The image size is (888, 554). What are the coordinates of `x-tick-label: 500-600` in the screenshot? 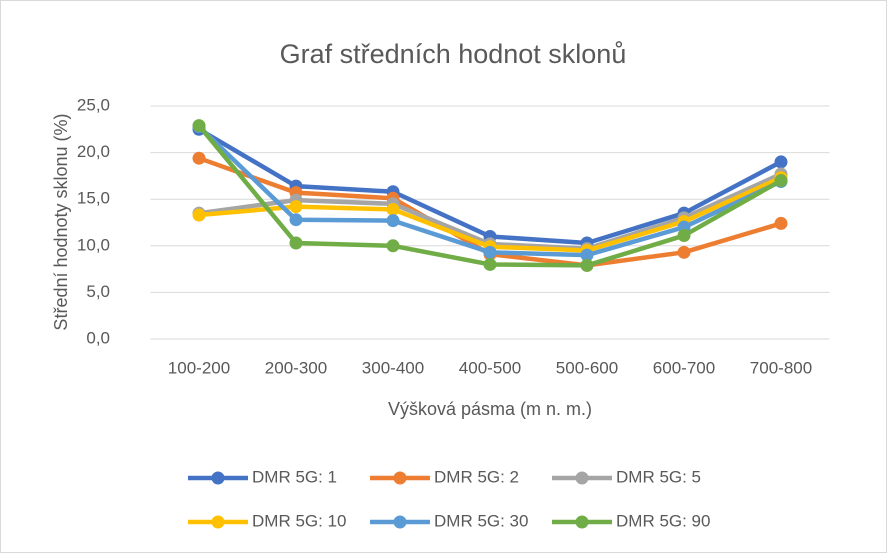 It's located at (587, 367).